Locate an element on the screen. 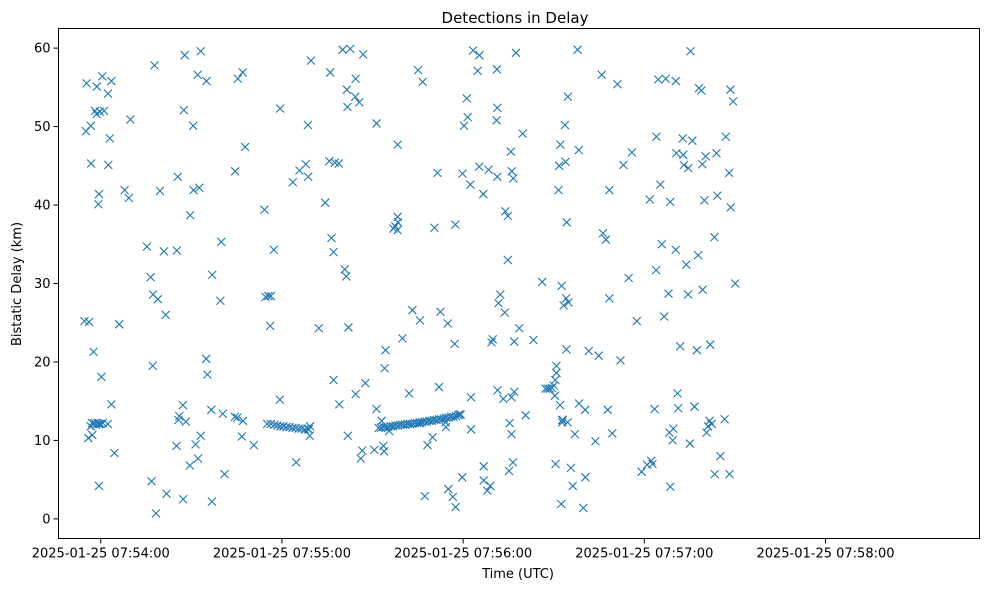  x-tick-label: 2025-01-25 07:58:00 is located at coordinates (825, 554).